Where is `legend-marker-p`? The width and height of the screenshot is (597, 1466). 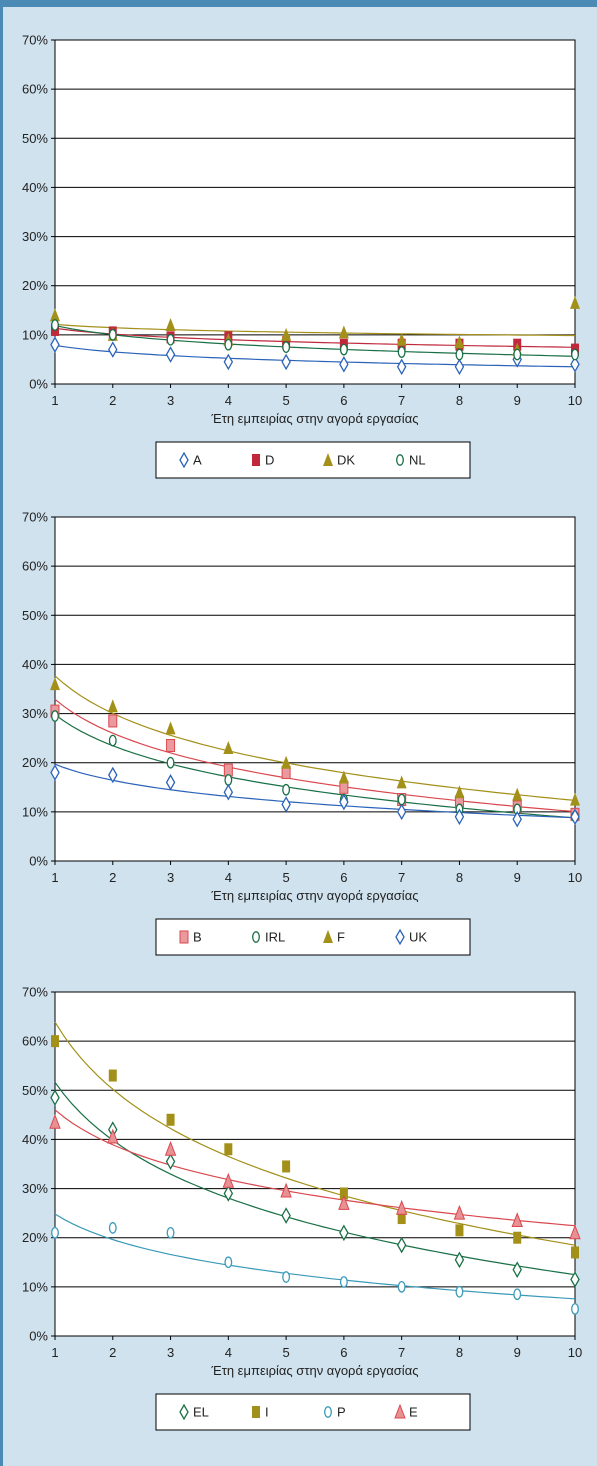 legend-marker-p is located at coordinates (328, 1412).